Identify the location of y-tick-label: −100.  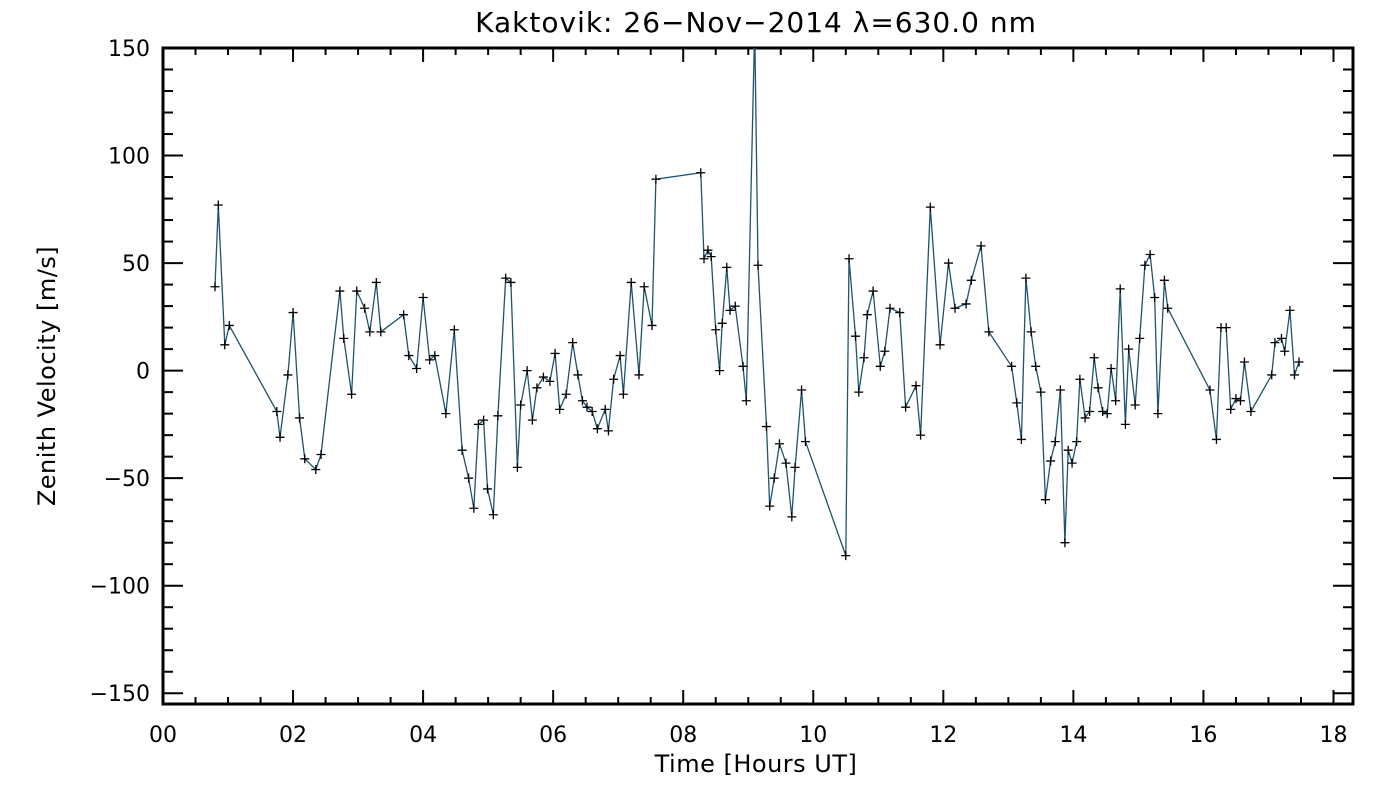
(120, 587).